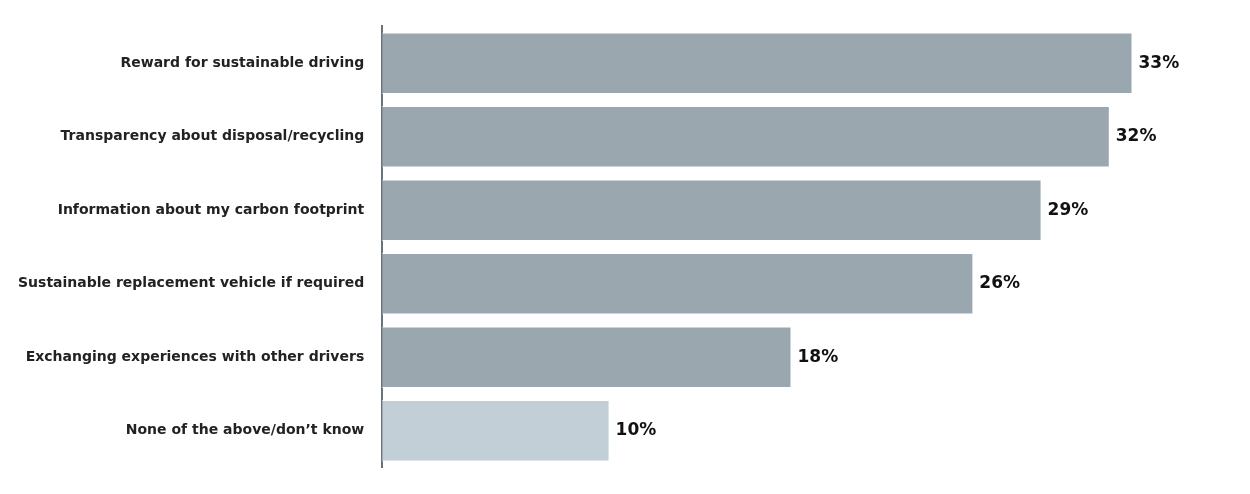 Image resolution: width=1250 pixels, height=494 pixels. Describe the element at coordinates (1136, 135) in the screenshot. I see `data-label: 32%` at that location.